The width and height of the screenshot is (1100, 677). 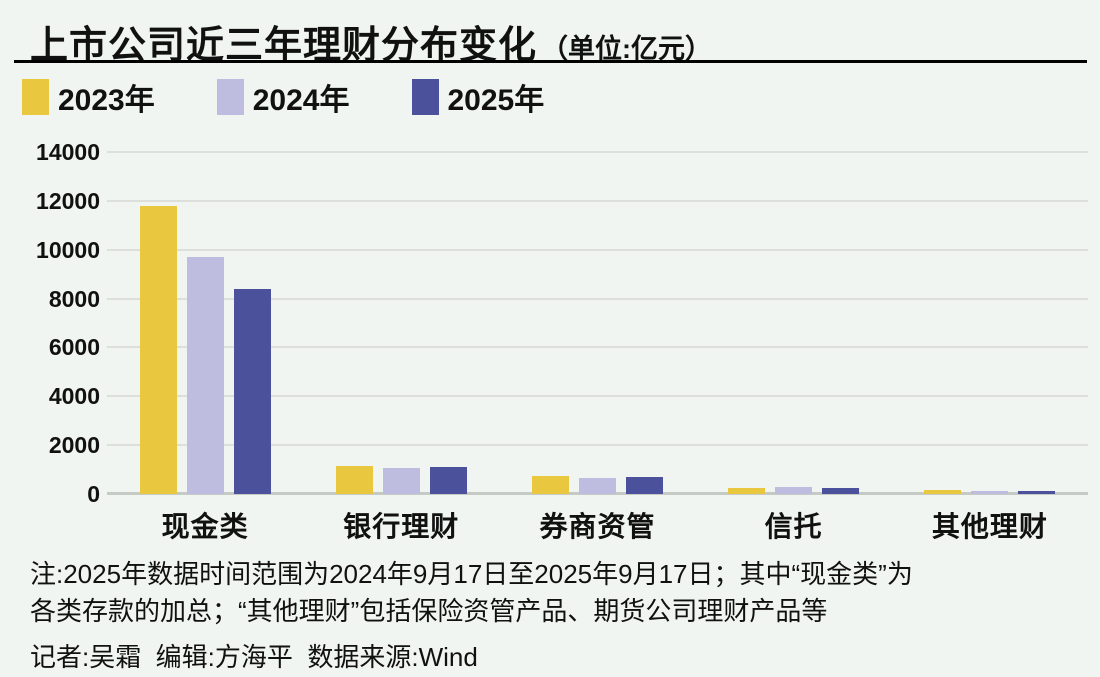 What do you see at coordinates (93, 494) in the screenshot?
I see `y-tick-label: 0` at bounding box center [93, 494].